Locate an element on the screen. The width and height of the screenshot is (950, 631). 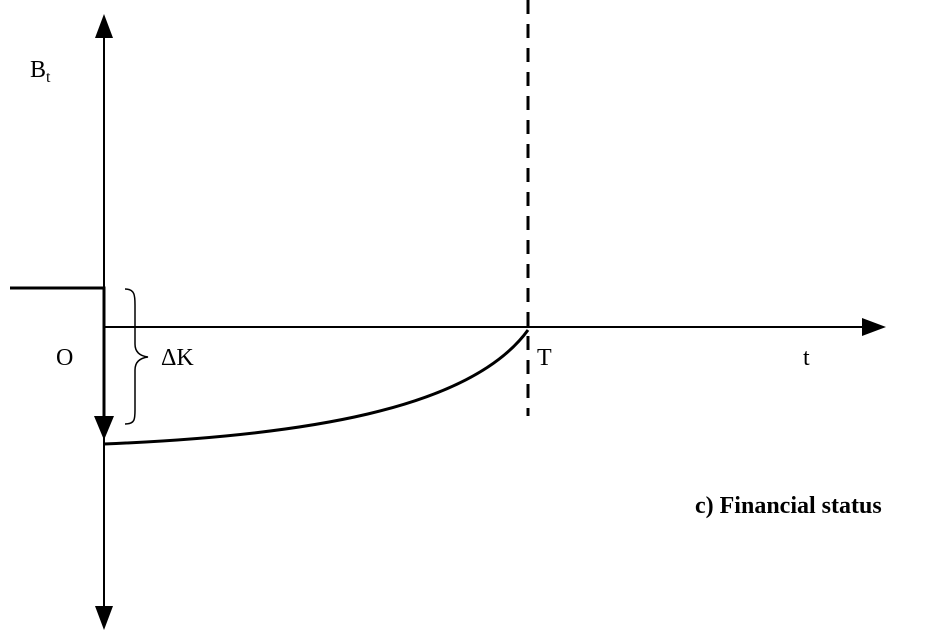
y-axis-up-arrow is located at coordinates (104, 26).